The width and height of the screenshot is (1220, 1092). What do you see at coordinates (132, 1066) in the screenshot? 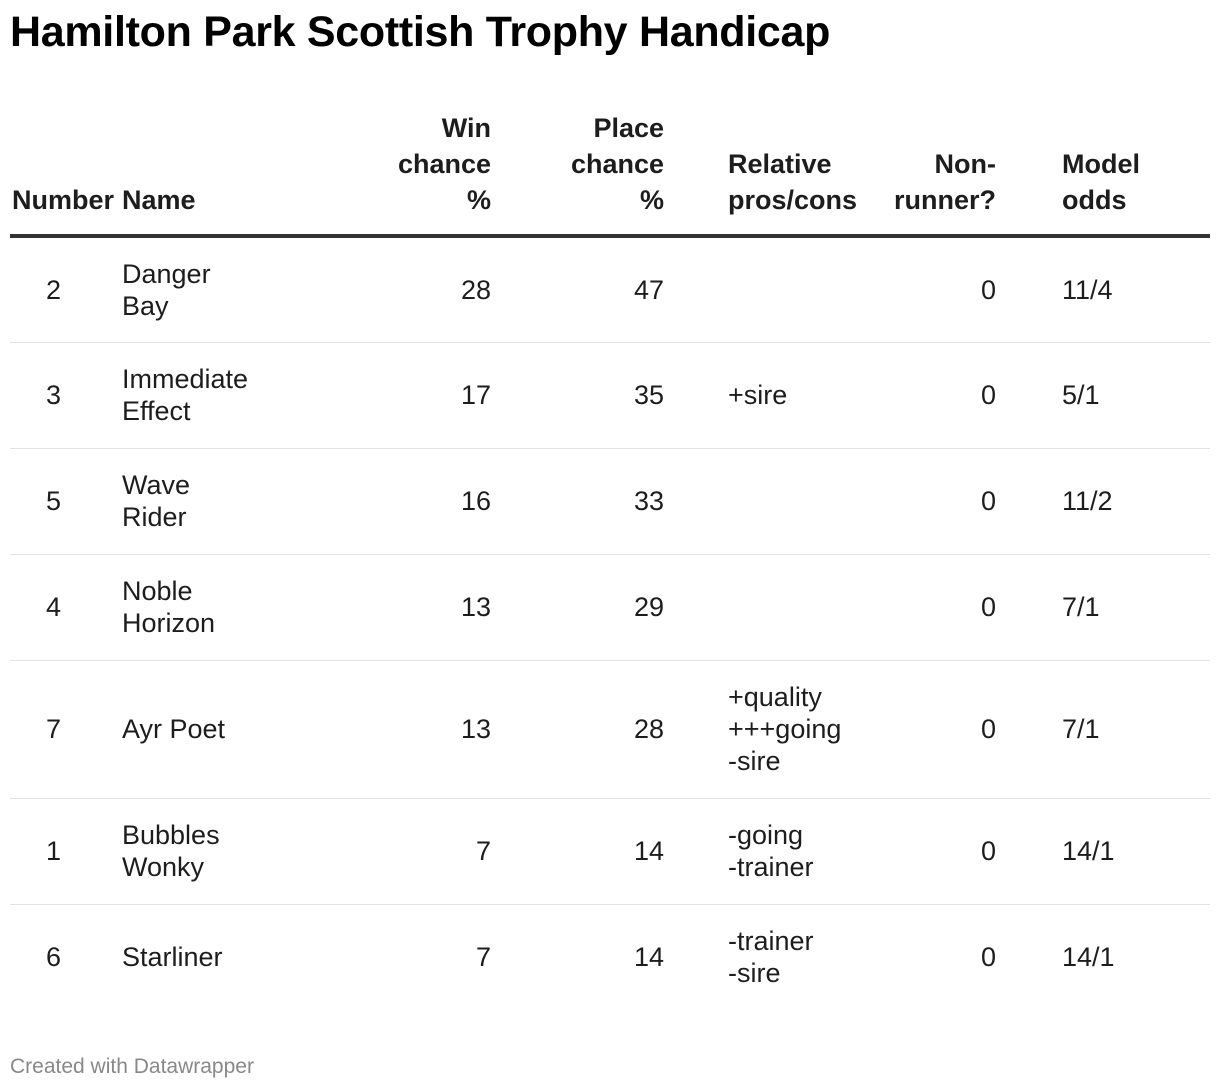
I see `footer-credit: Created with Datawrapper` at bounding box center [132, 1066].